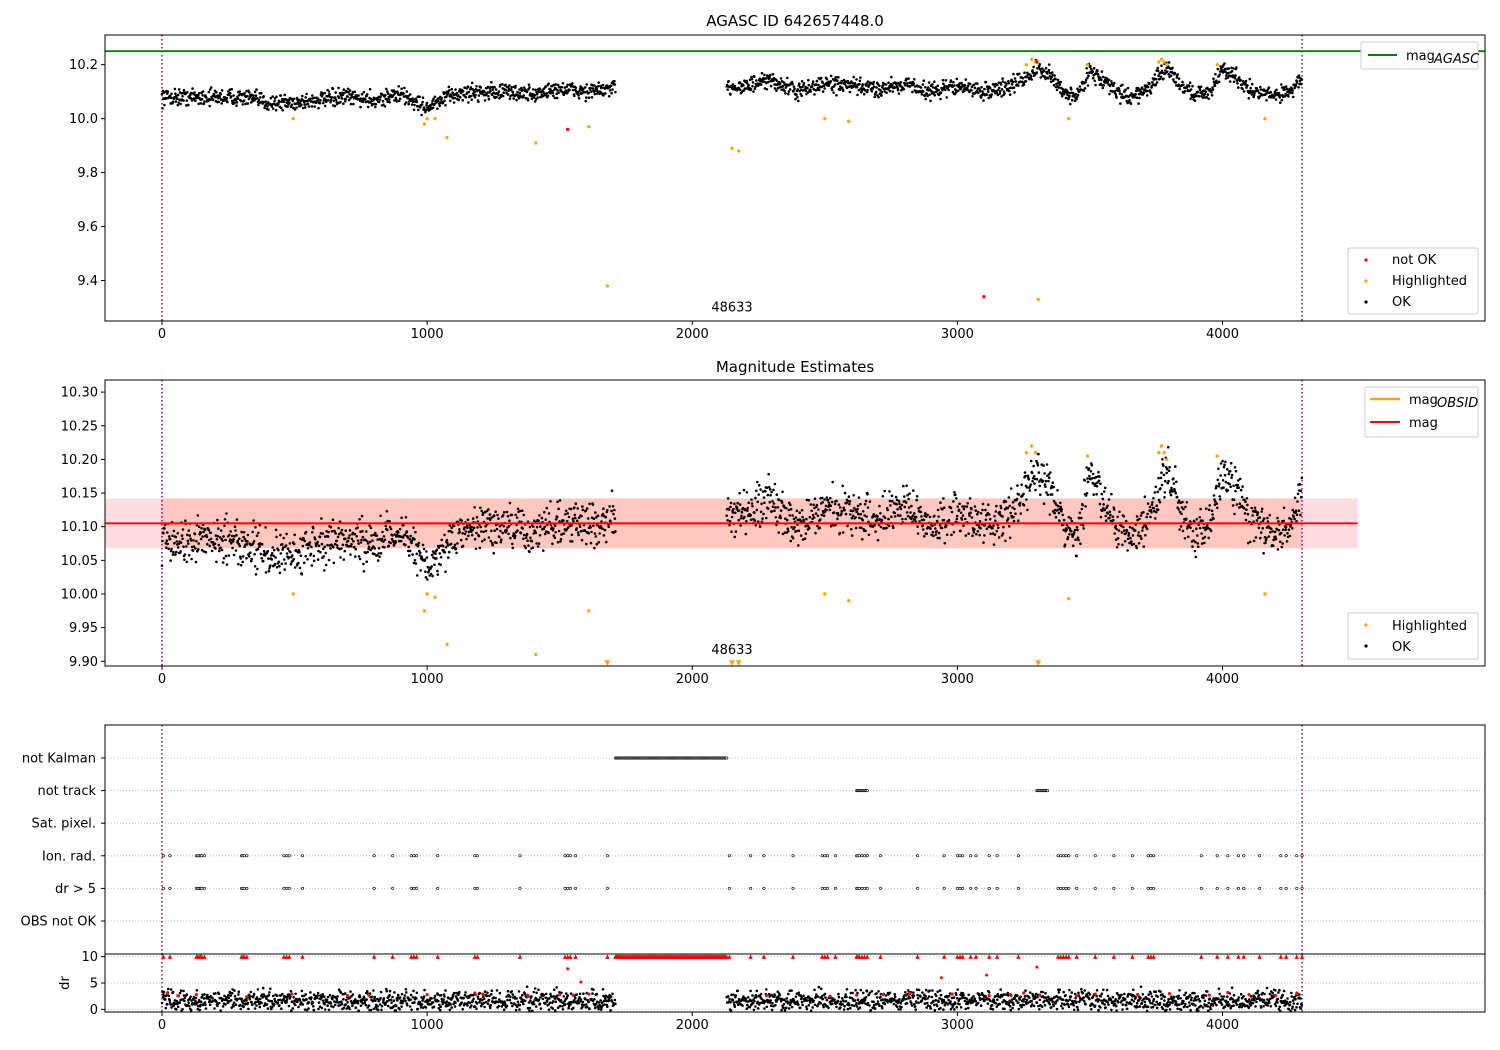 This screenshot has width=1500, height=1050. Describe the element at coordinates (79, 393) in the screenshot. I see `magnitude-ytick-label: 10.30` at that location.